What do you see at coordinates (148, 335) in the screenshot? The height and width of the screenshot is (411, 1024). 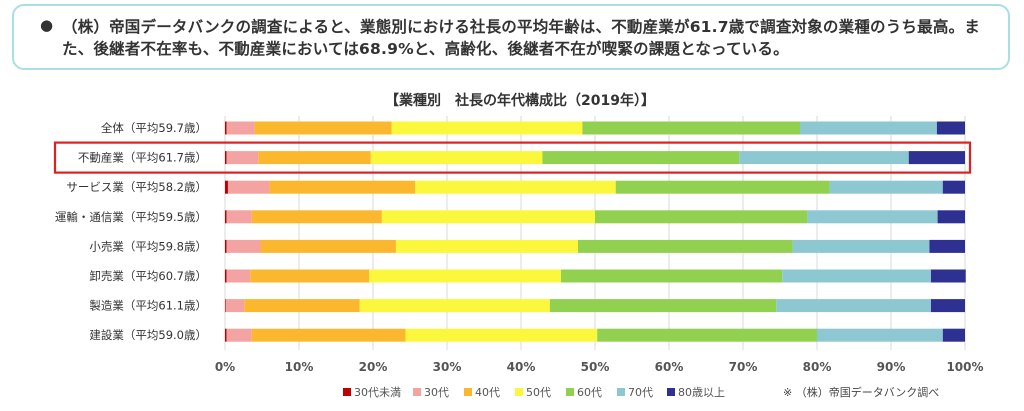 I see `category-label: 建設業（平均59.0歳）` at bounding box center [148, 335].